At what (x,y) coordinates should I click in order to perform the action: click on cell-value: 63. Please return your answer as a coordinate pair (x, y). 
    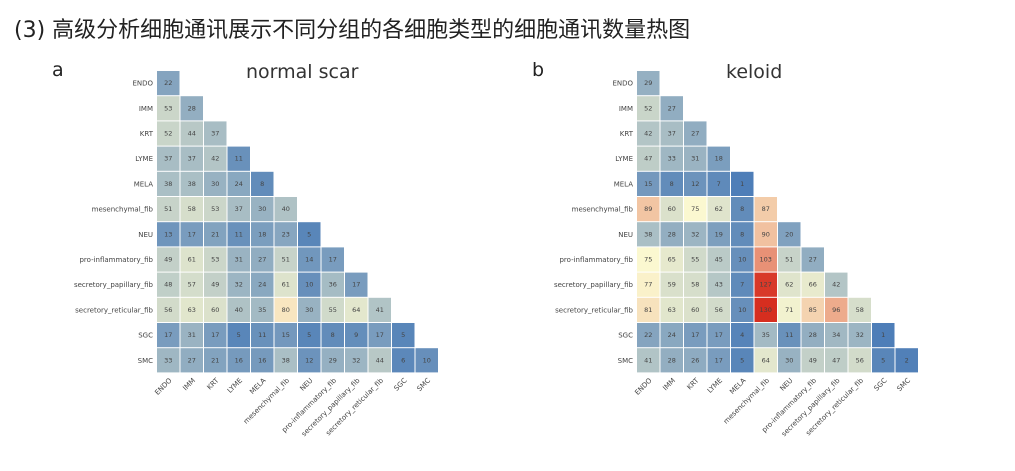
    Looking at the image, I should click on (192, 310).